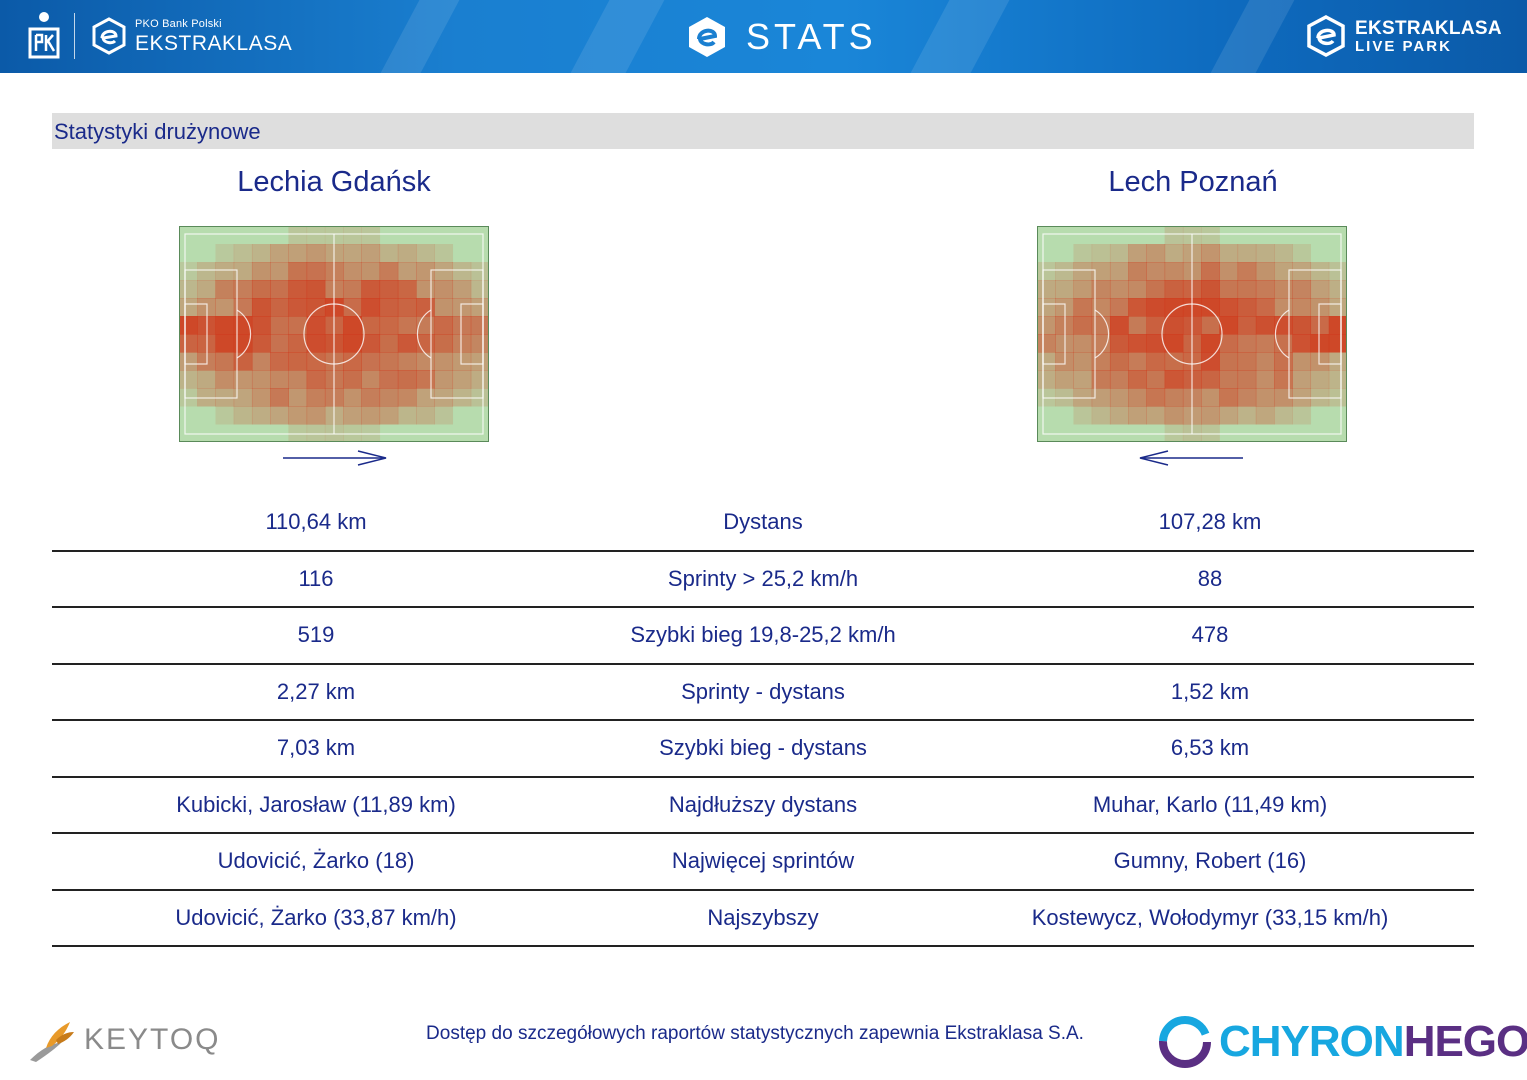 This screenshot has height=1080, width=1527. I want to click on ekstraklasa-live-park-logo: EKSTRAKLASA LIVE PARK, so click(1403, 36).